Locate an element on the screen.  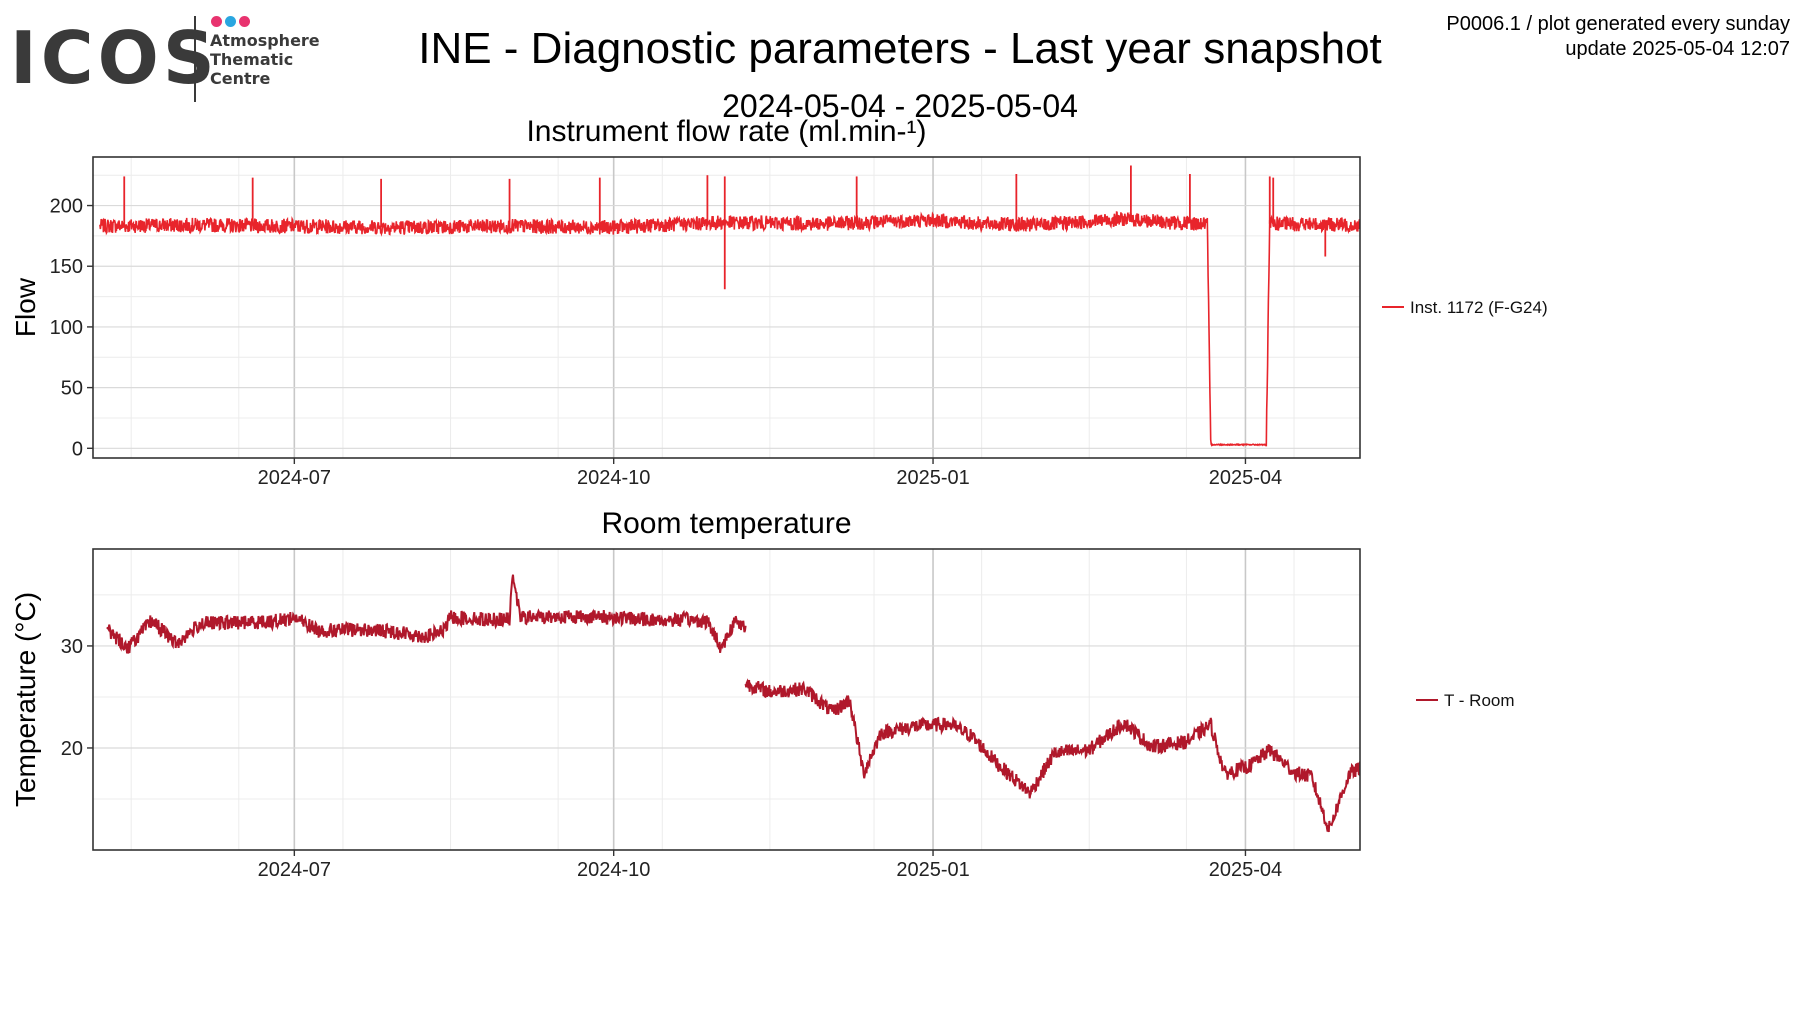
legend-label: T - Room is located at coordinates (1479, 700).